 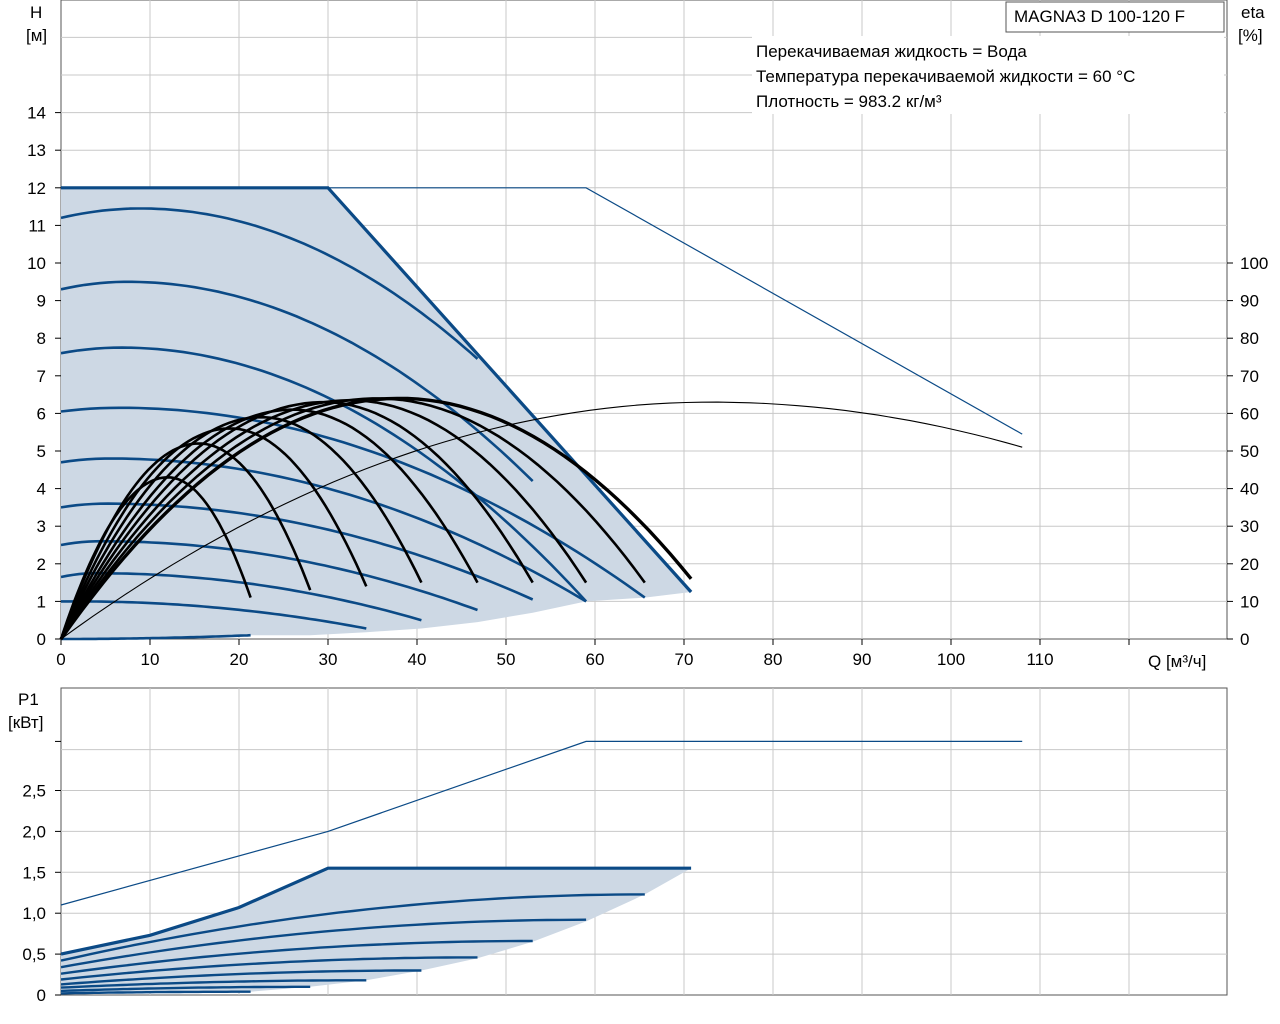 I want to click on chart-title: MAGNA3 D 100-120 F, so click(x=1099, y=16).